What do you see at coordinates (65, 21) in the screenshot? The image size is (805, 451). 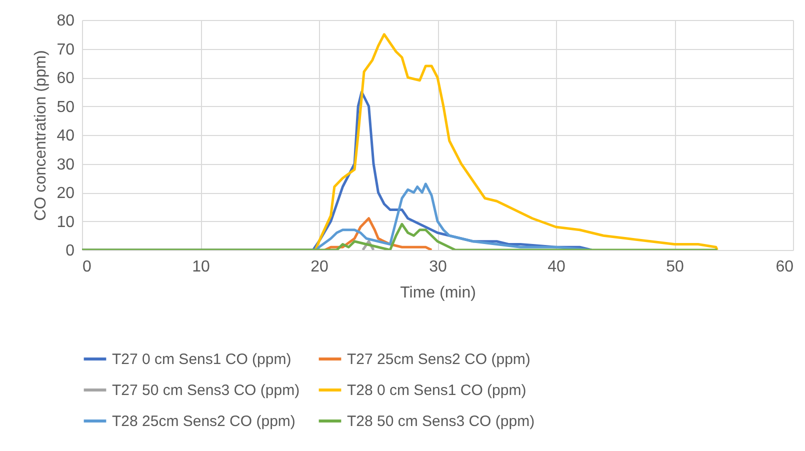 I see `y-tick-label: 80` at bounding box center [65, 21].